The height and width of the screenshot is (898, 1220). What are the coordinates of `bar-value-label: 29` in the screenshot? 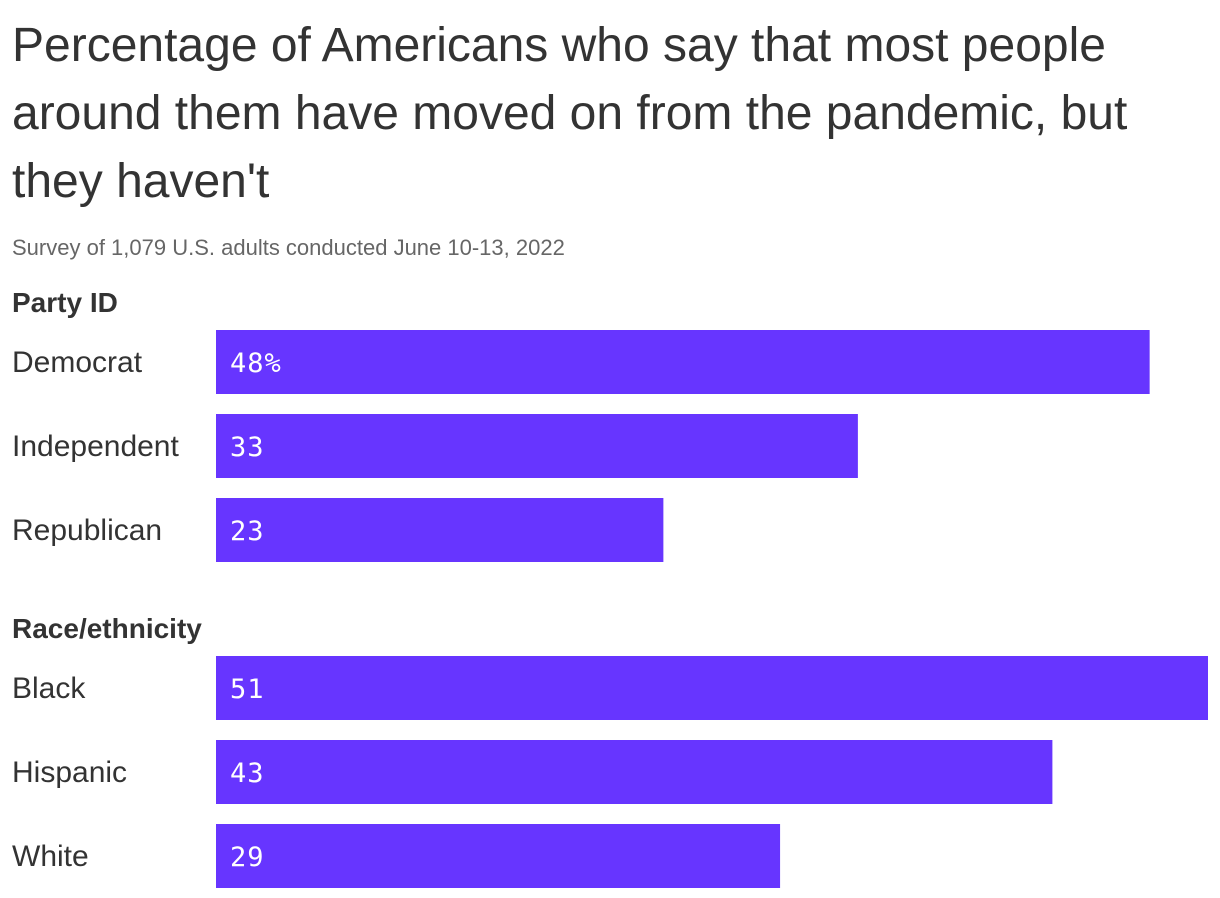 It's located at (247, 857).